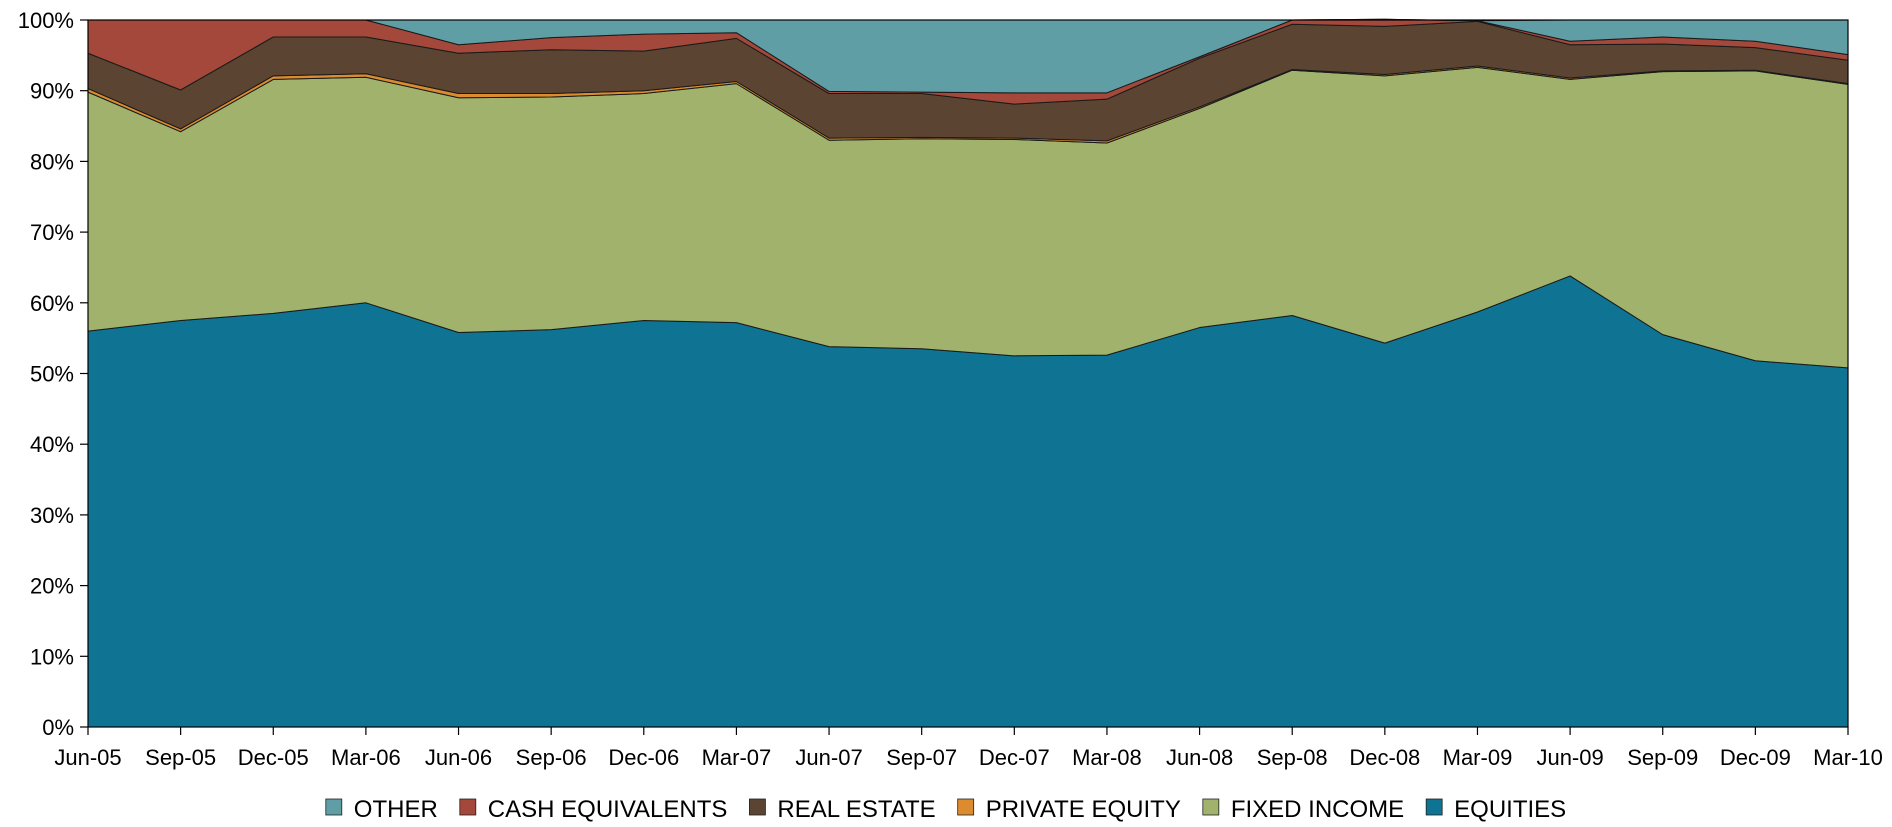  What do you see at coordinates (46, 20) in the screenshot?
I see `y-tick-label: 100%` at bounding box center [46, 20].